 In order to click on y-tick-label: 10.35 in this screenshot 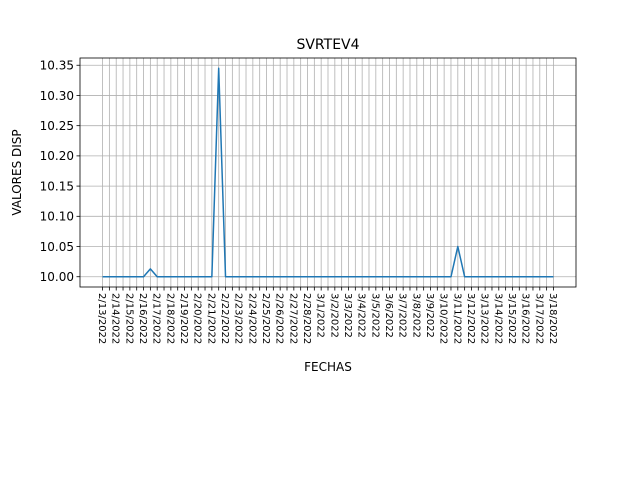, I will do `click(57, 66)`.